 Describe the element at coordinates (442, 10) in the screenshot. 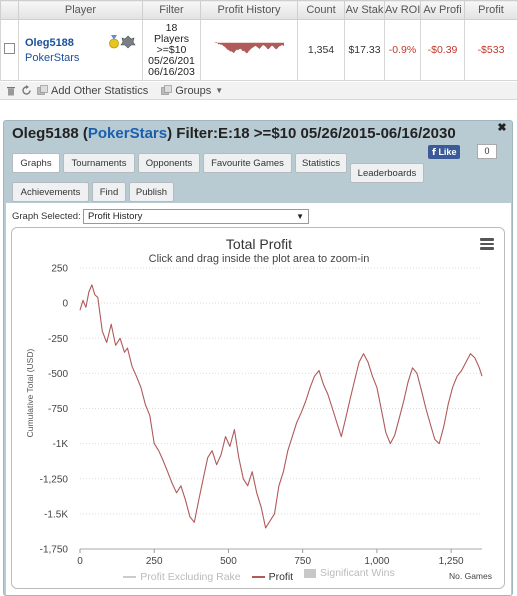

I see `header-av-profit: Av Profi` at that location.